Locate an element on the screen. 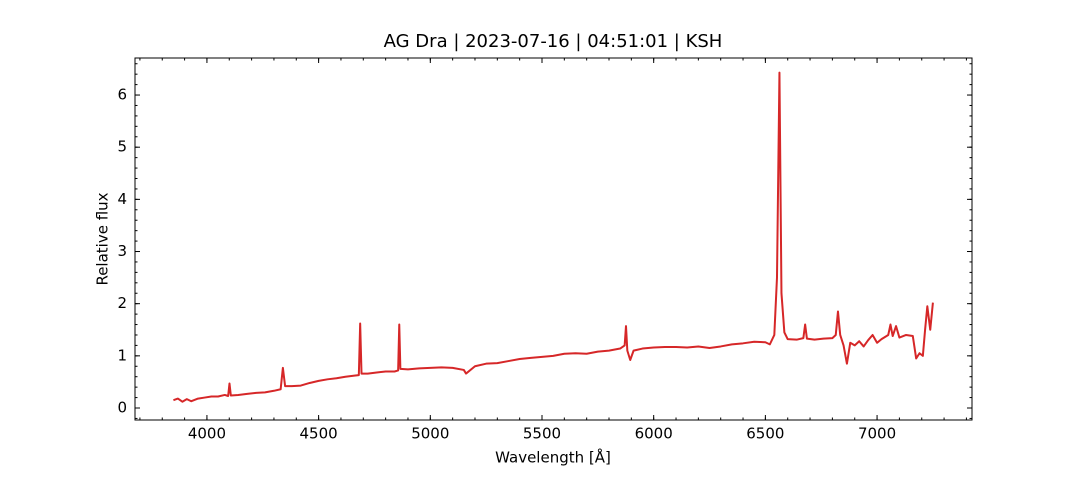 The height and width of the screenshot is (484, 1080). x-tick-label: 4500 is located at coordinates (319, 434).